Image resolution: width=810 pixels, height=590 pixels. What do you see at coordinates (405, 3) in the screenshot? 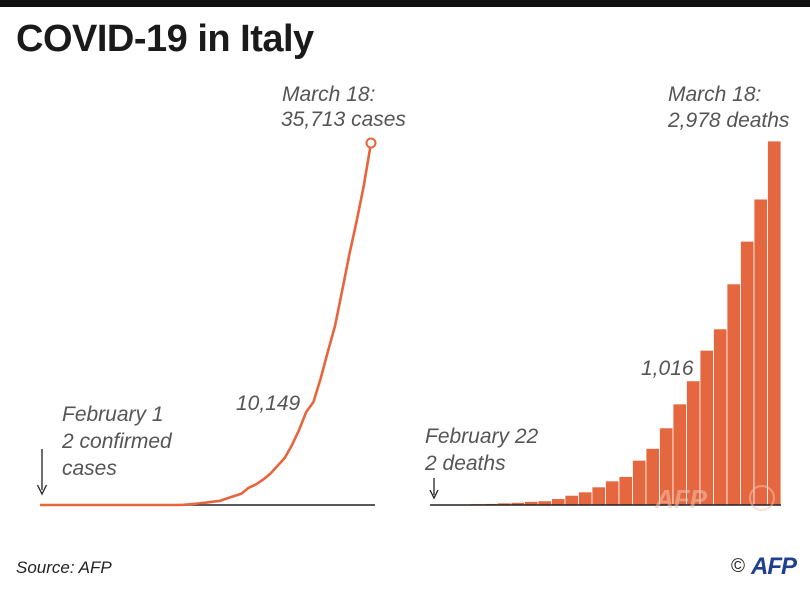
I see `top-rule` at bounding box center [405, 3].